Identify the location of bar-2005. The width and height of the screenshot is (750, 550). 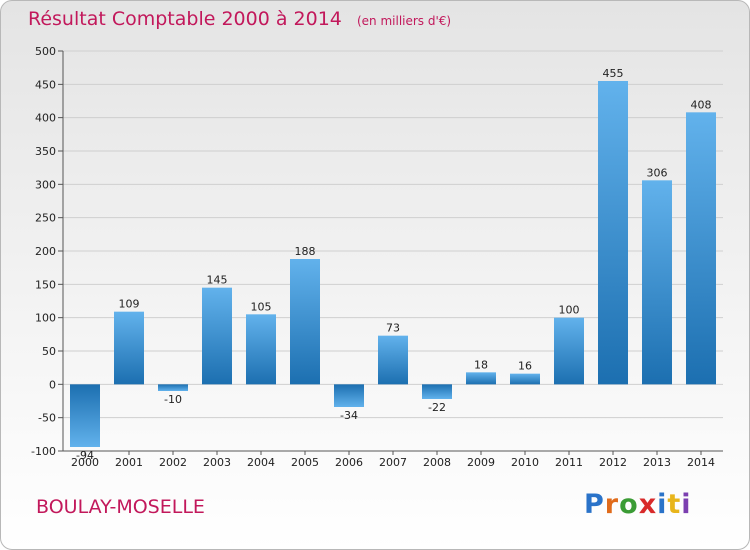
(305, 322).